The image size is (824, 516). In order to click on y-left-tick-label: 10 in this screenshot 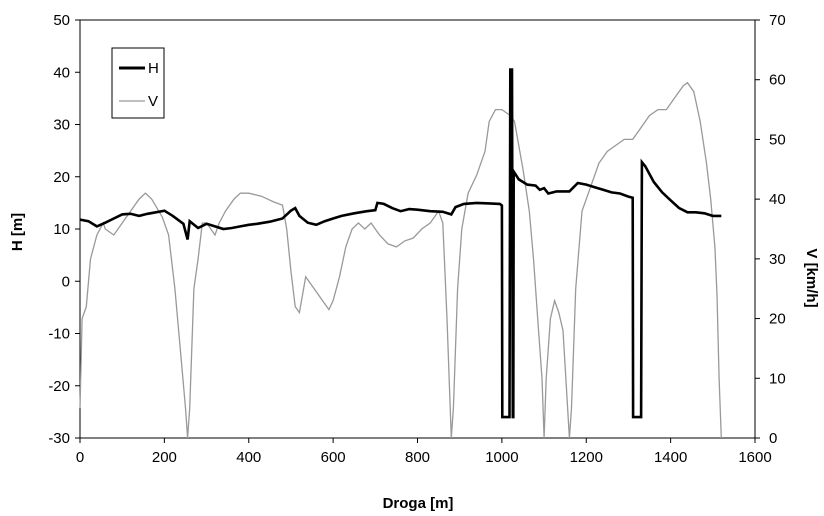, I will do `click(61, 229)`.